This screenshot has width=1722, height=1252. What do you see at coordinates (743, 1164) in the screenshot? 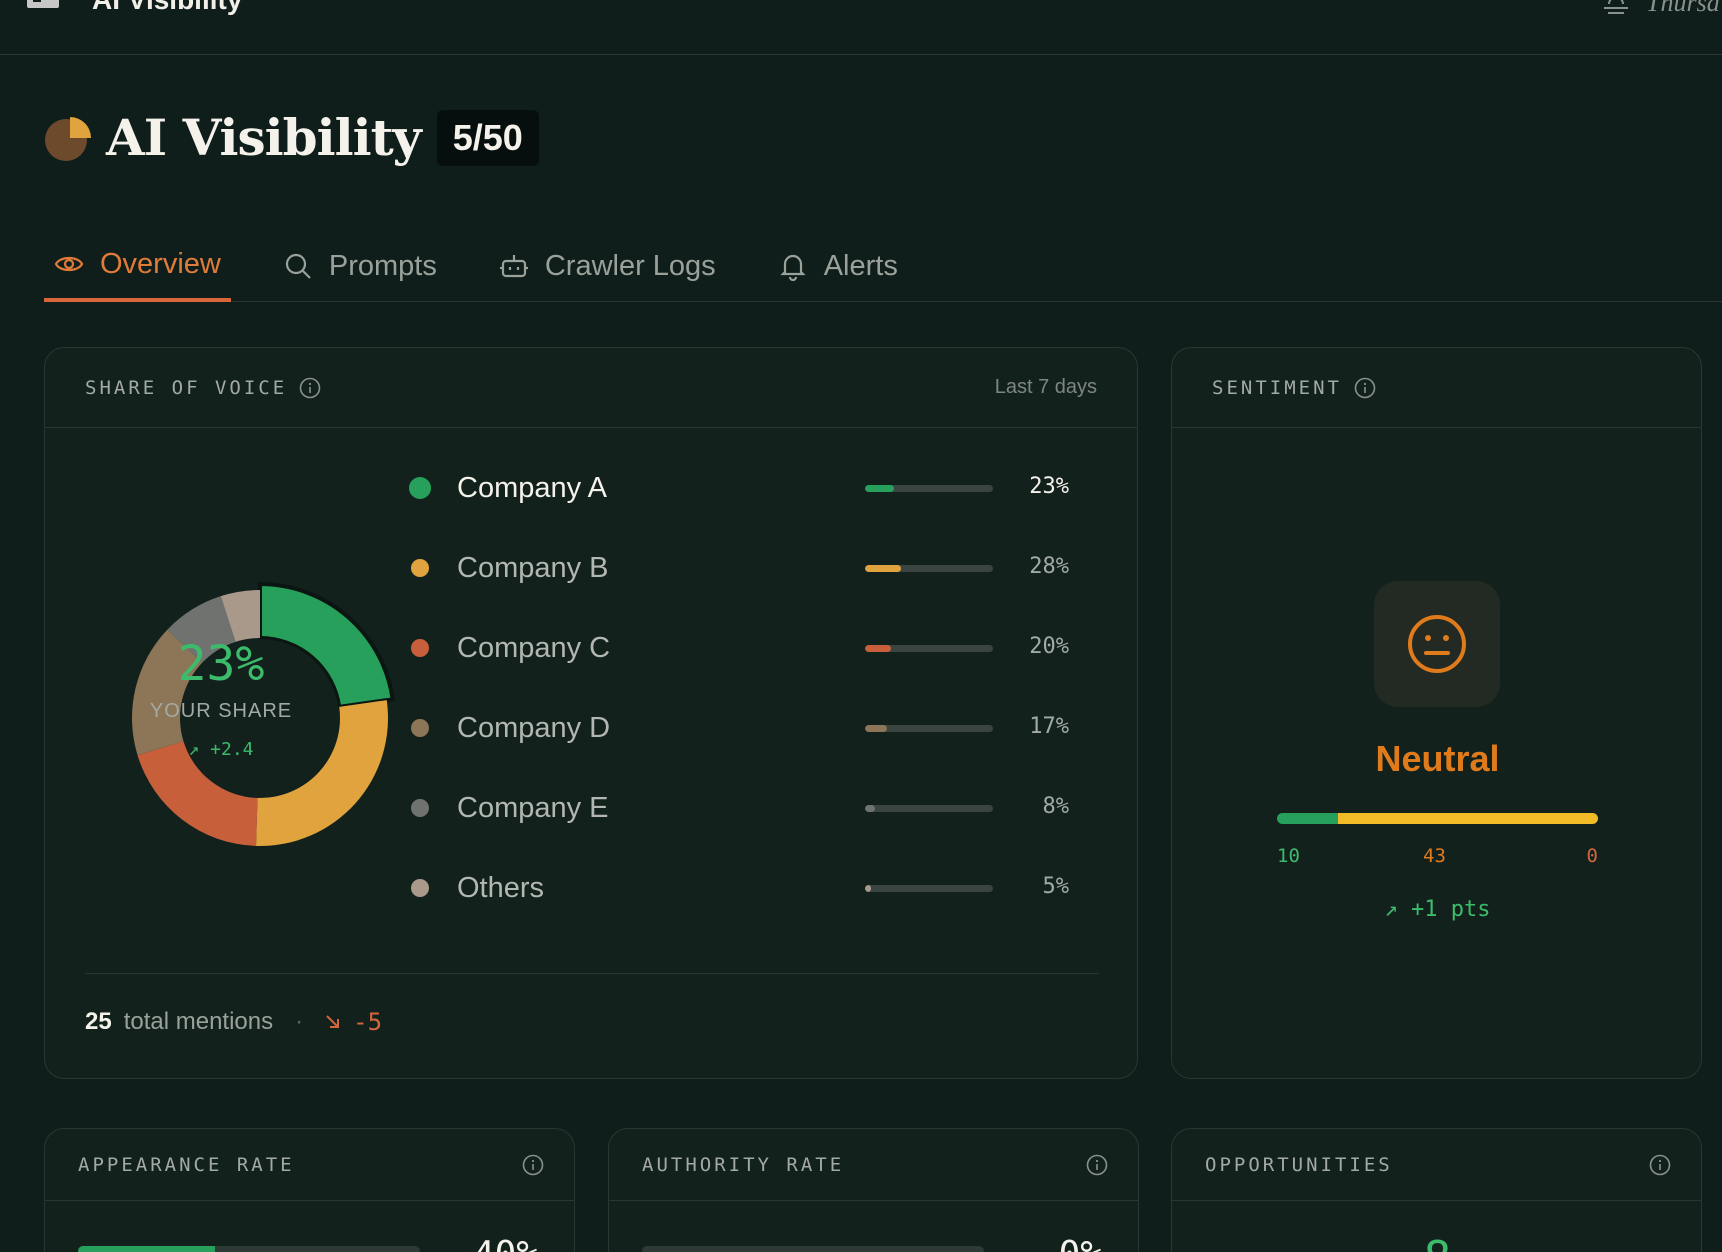
I see `card-title-text: AUTHORITY RATE` at bounding box center [743, 1164].